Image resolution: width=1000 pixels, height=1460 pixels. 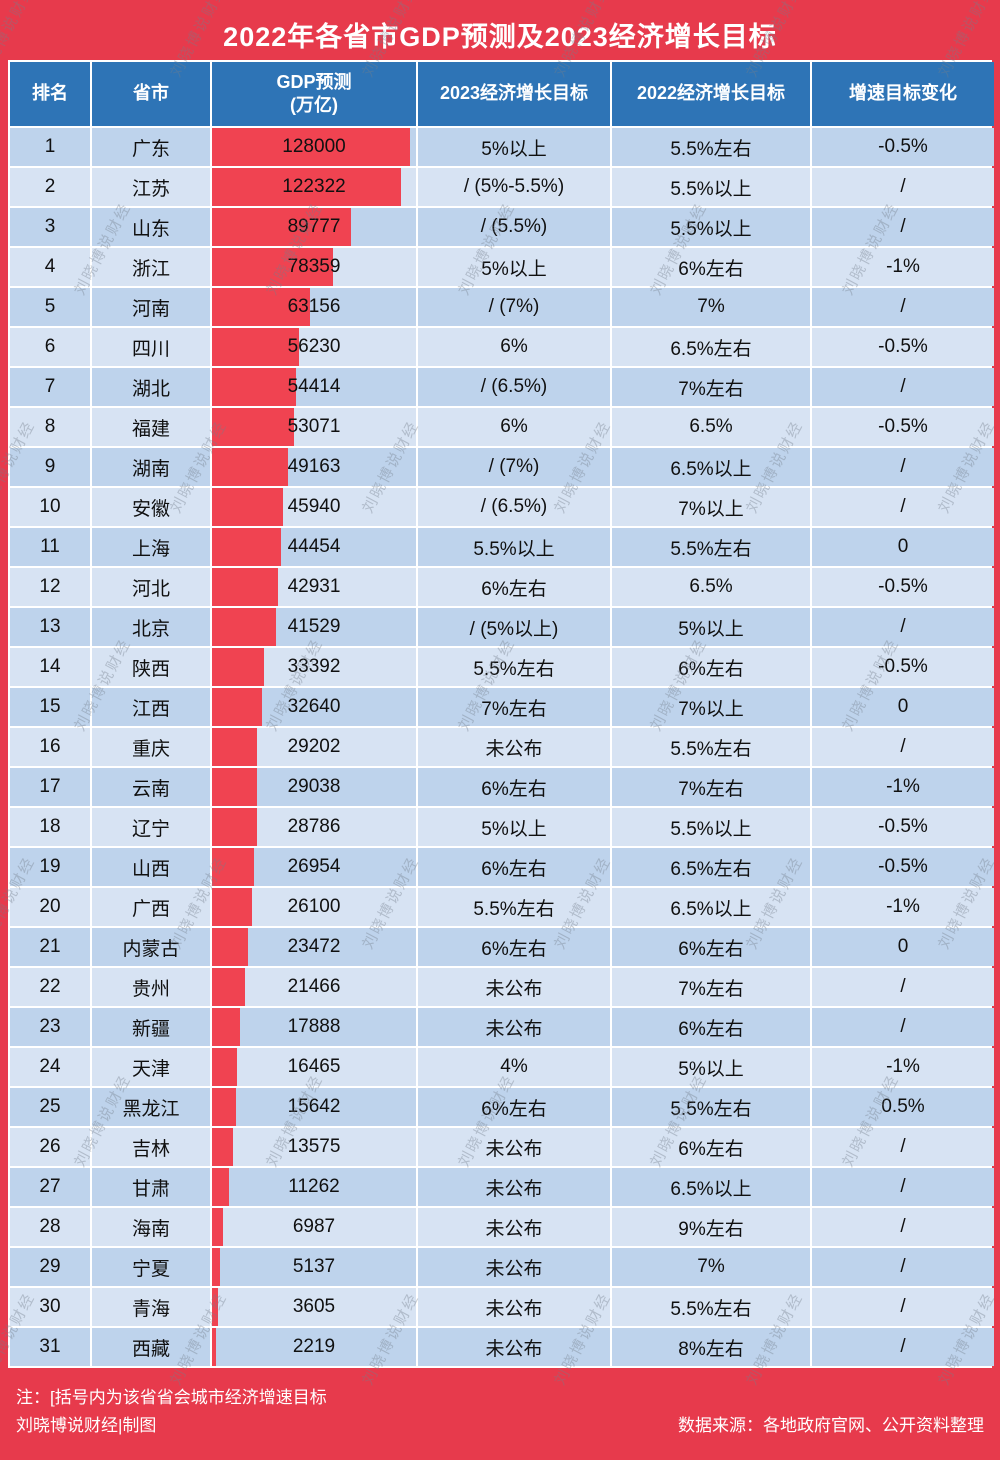 What do you see at coordinates (314, 105) in the screenshot?
I see `header-gdp-line2: (万亿)` at bounding box center [314, 105].